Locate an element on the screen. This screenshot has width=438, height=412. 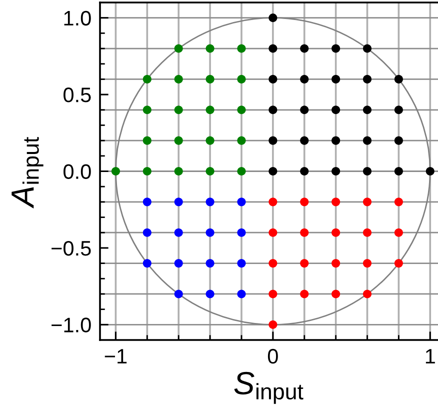
y-tick-label: −0.5 is located at coordinates (71, 248).